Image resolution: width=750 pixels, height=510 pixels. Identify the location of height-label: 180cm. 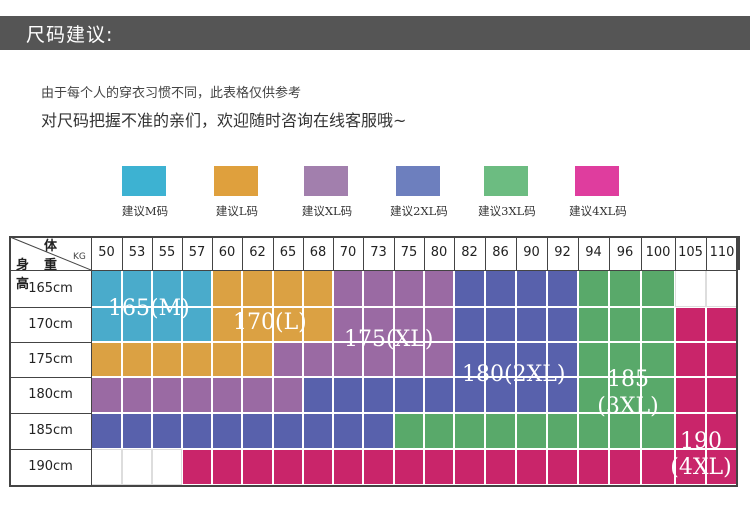
(50, 394).